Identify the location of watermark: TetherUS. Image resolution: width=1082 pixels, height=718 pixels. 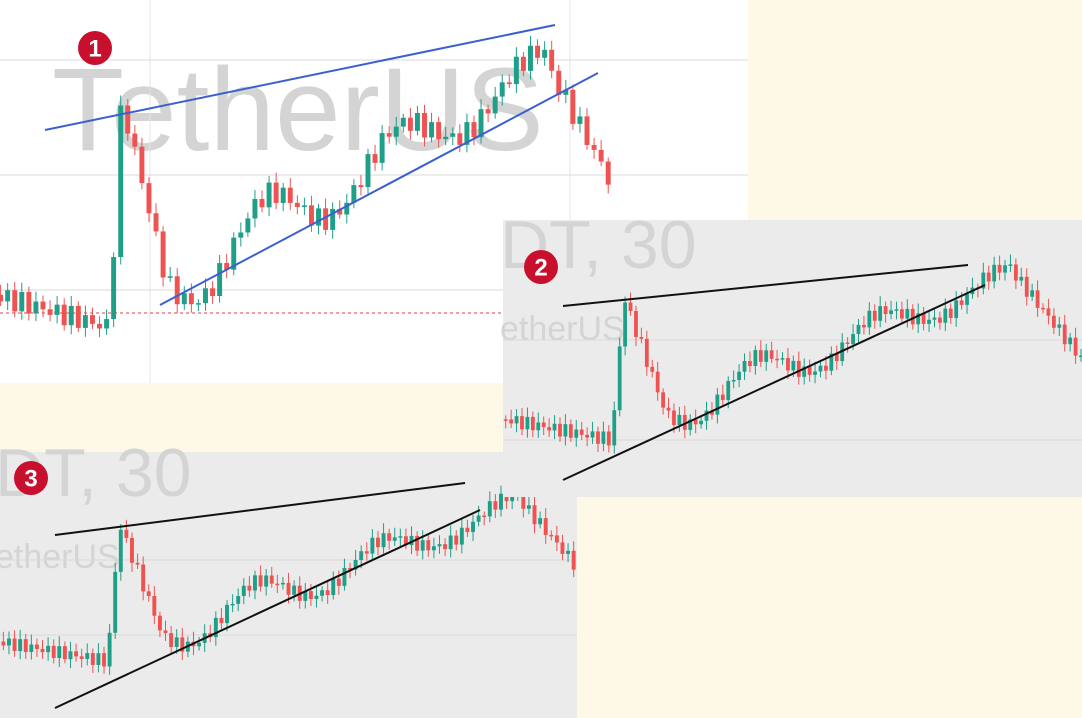
(298, 110).